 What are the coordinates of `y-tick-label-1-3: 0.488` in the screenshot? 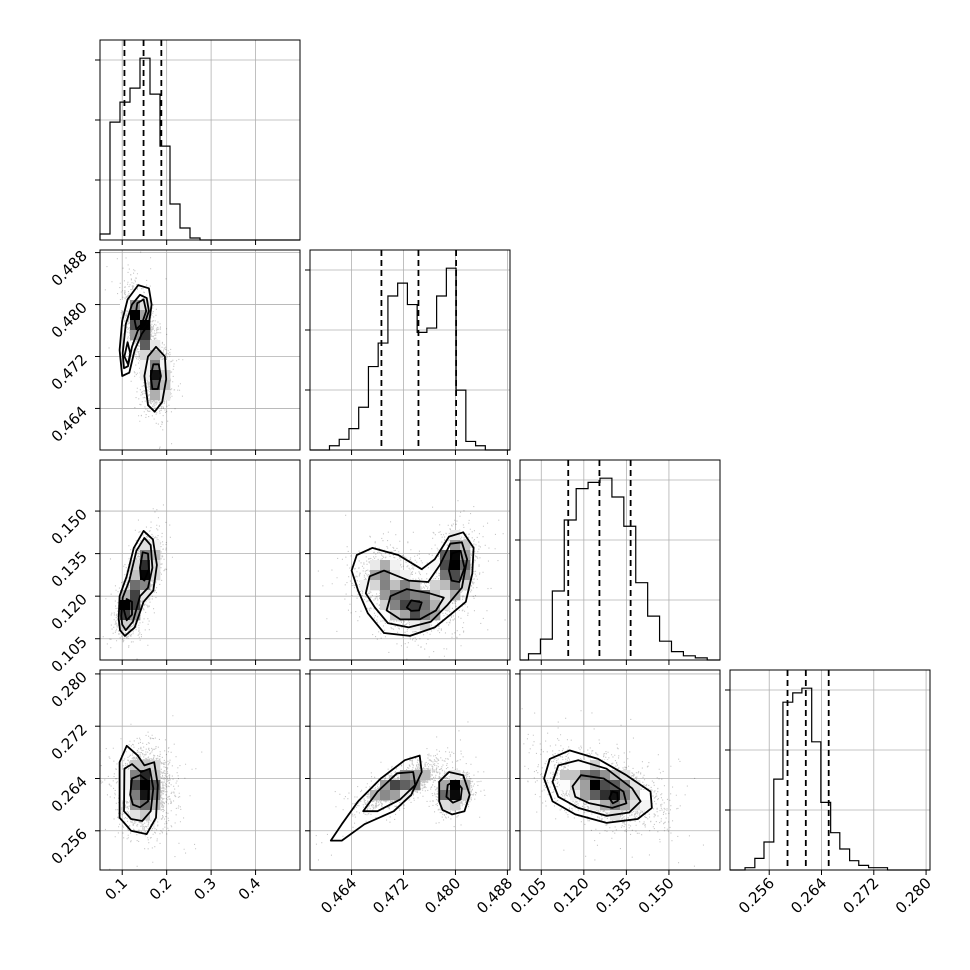 It's located at (69, 268).